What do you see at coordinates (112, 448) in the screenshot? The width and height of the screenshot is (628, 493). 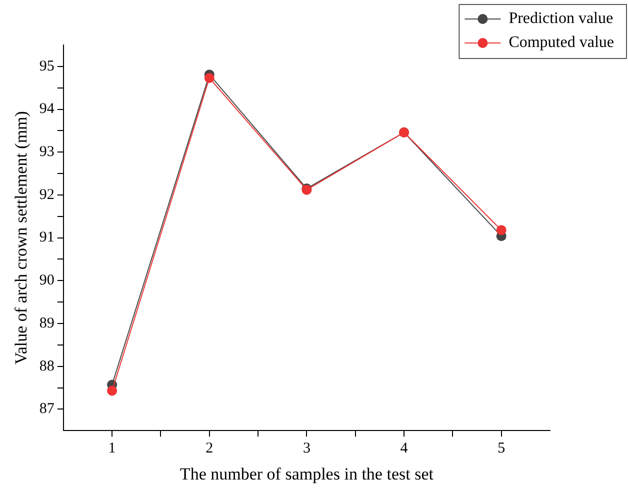 I see `x-tick-label: 1` at bounding box center [112, 448].